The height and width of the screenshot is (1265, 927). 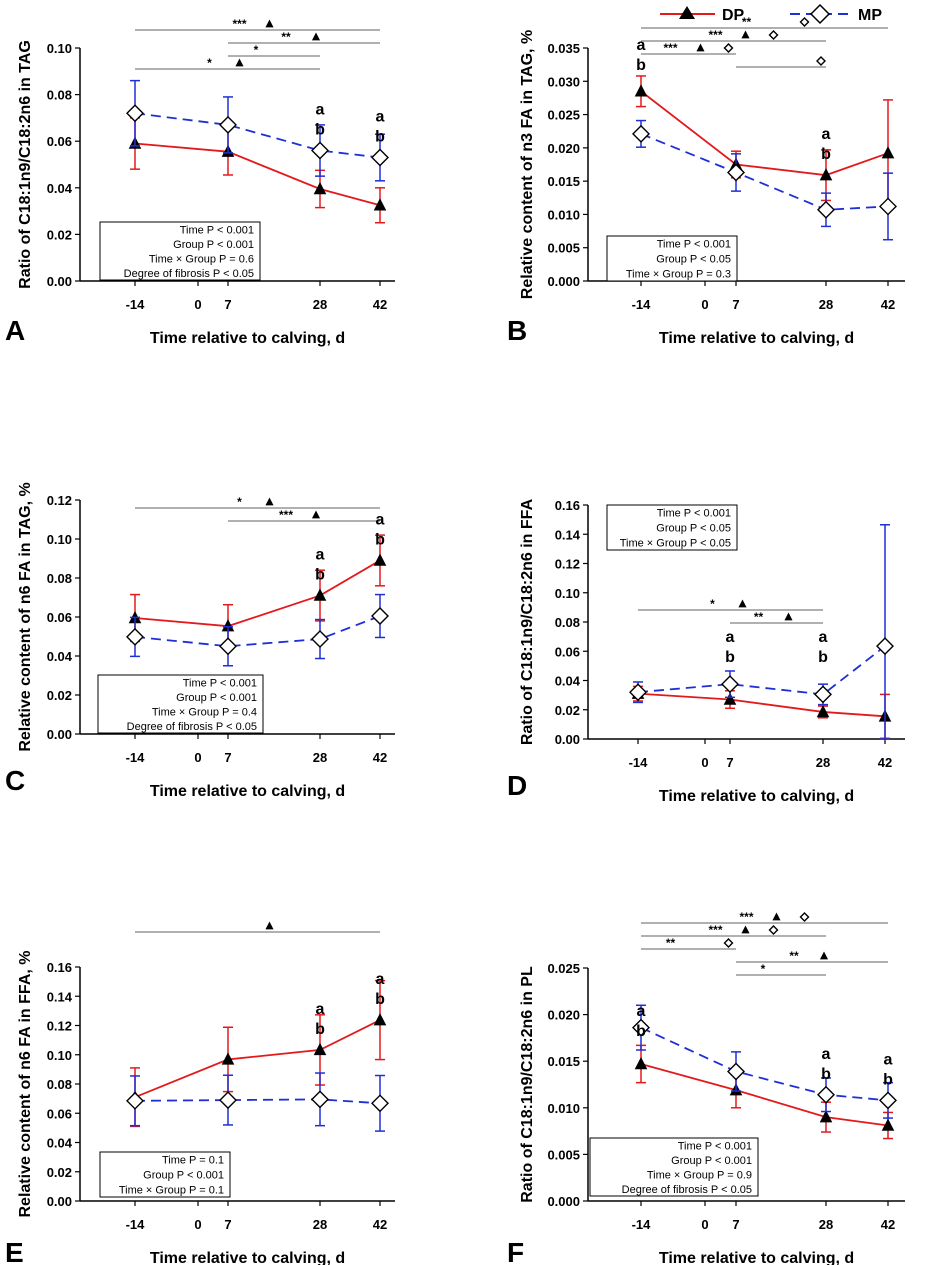 I want to click on stats-line: Degree of fibrosis P < 0.05, so click(x=192, y=727).